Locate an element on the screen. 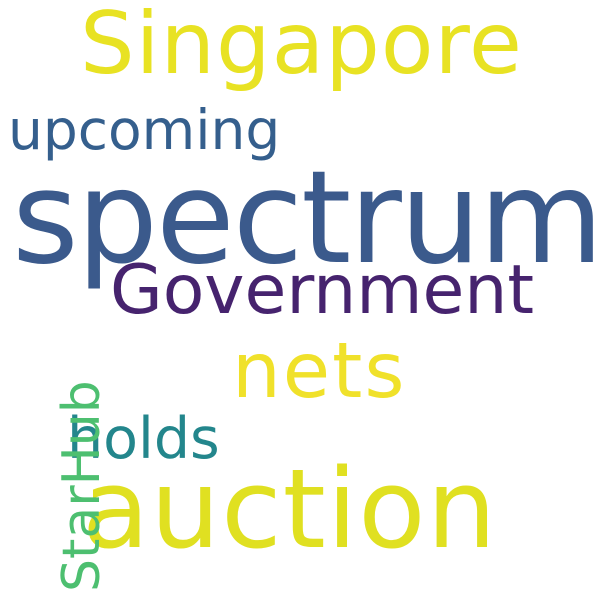 Image resolution: width=600 pixels, height=600 pixels. word-singapore: Singapore is located at coordinates (301, 47).